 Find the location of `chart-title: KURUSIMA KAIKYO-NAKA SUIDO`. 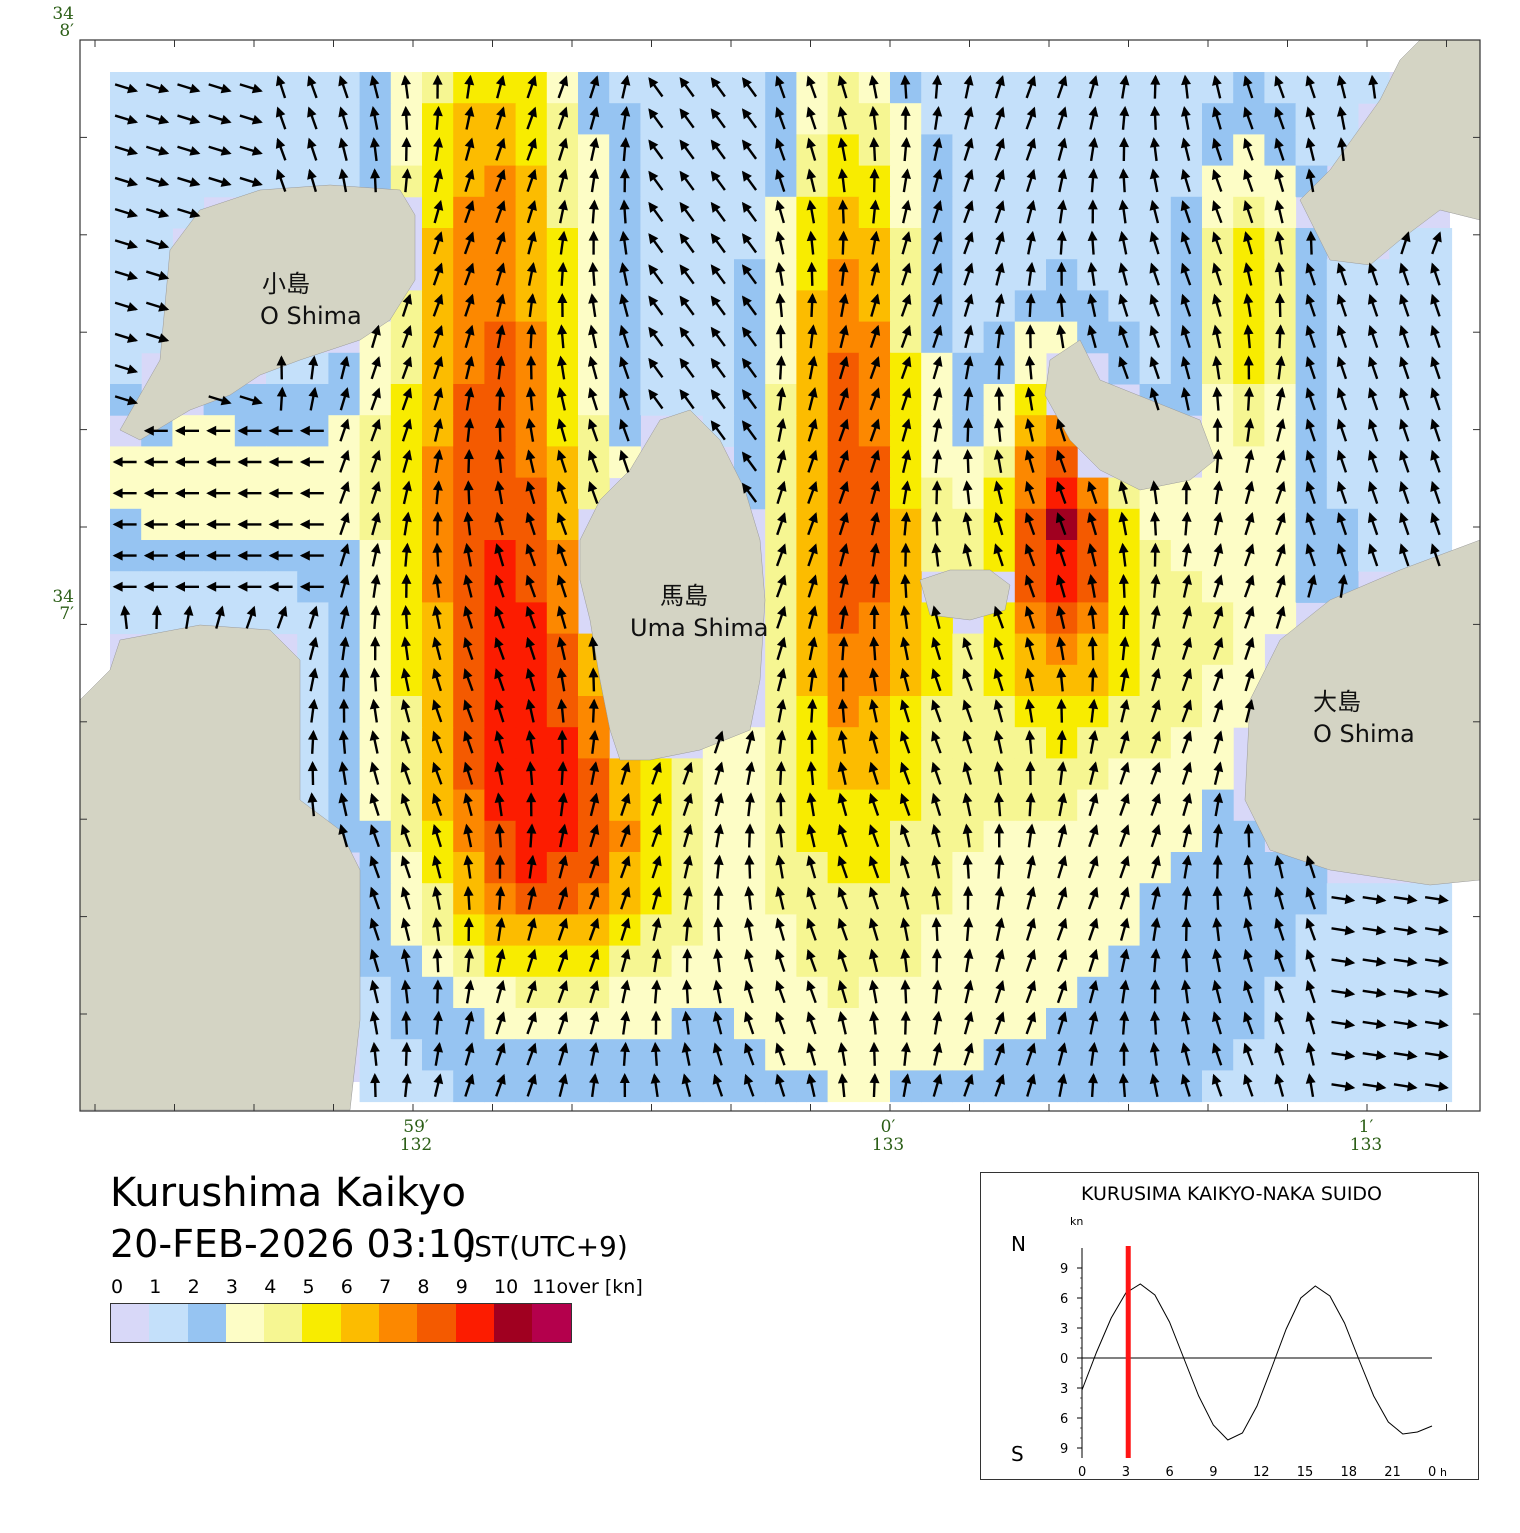

chart-title: KURUSIMA KAIKYO-NAKA SUIDO is located at coordinates (1232, 1194).